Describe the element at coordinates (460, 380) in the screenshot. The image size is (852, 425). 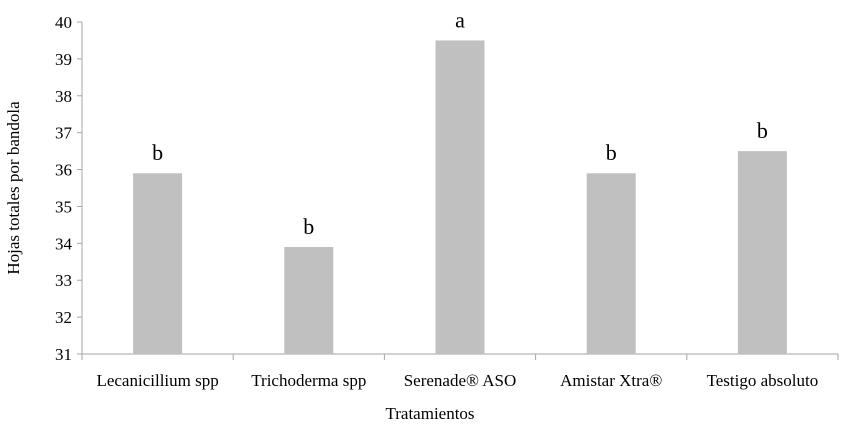
I see `category-label: Serenade® ASO` at that location.